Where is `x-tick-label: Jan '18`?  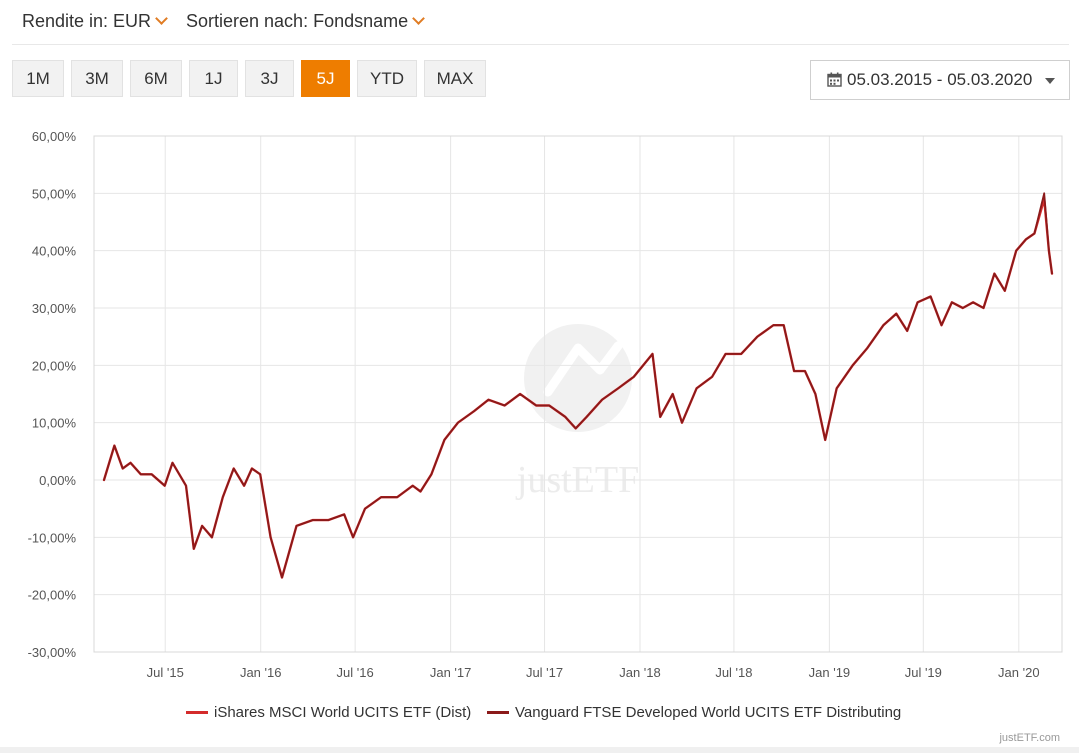
x-tick-label: Jan '18 is located at coordinates (640, 672).